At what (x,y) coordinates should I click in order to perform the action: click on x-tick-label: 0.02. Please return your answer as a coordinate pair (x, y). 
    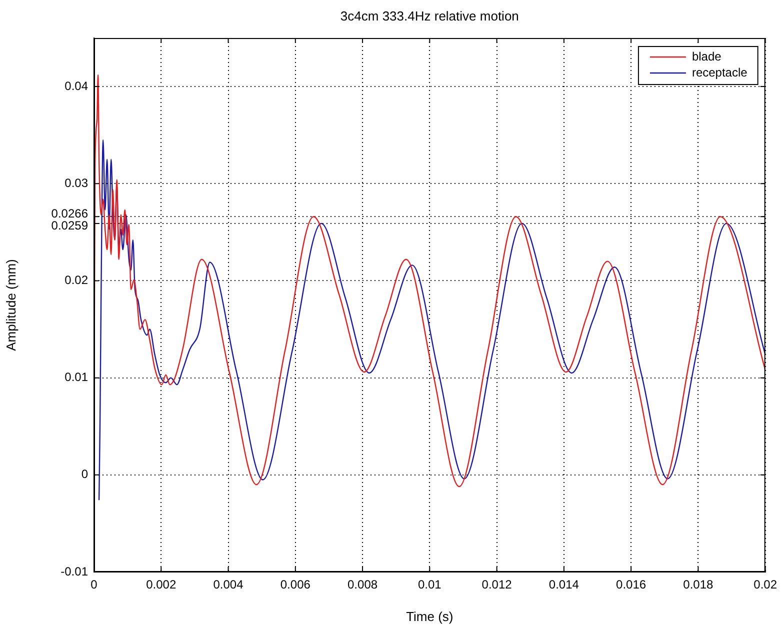
    Looking at the image, I should click on (766, 585).